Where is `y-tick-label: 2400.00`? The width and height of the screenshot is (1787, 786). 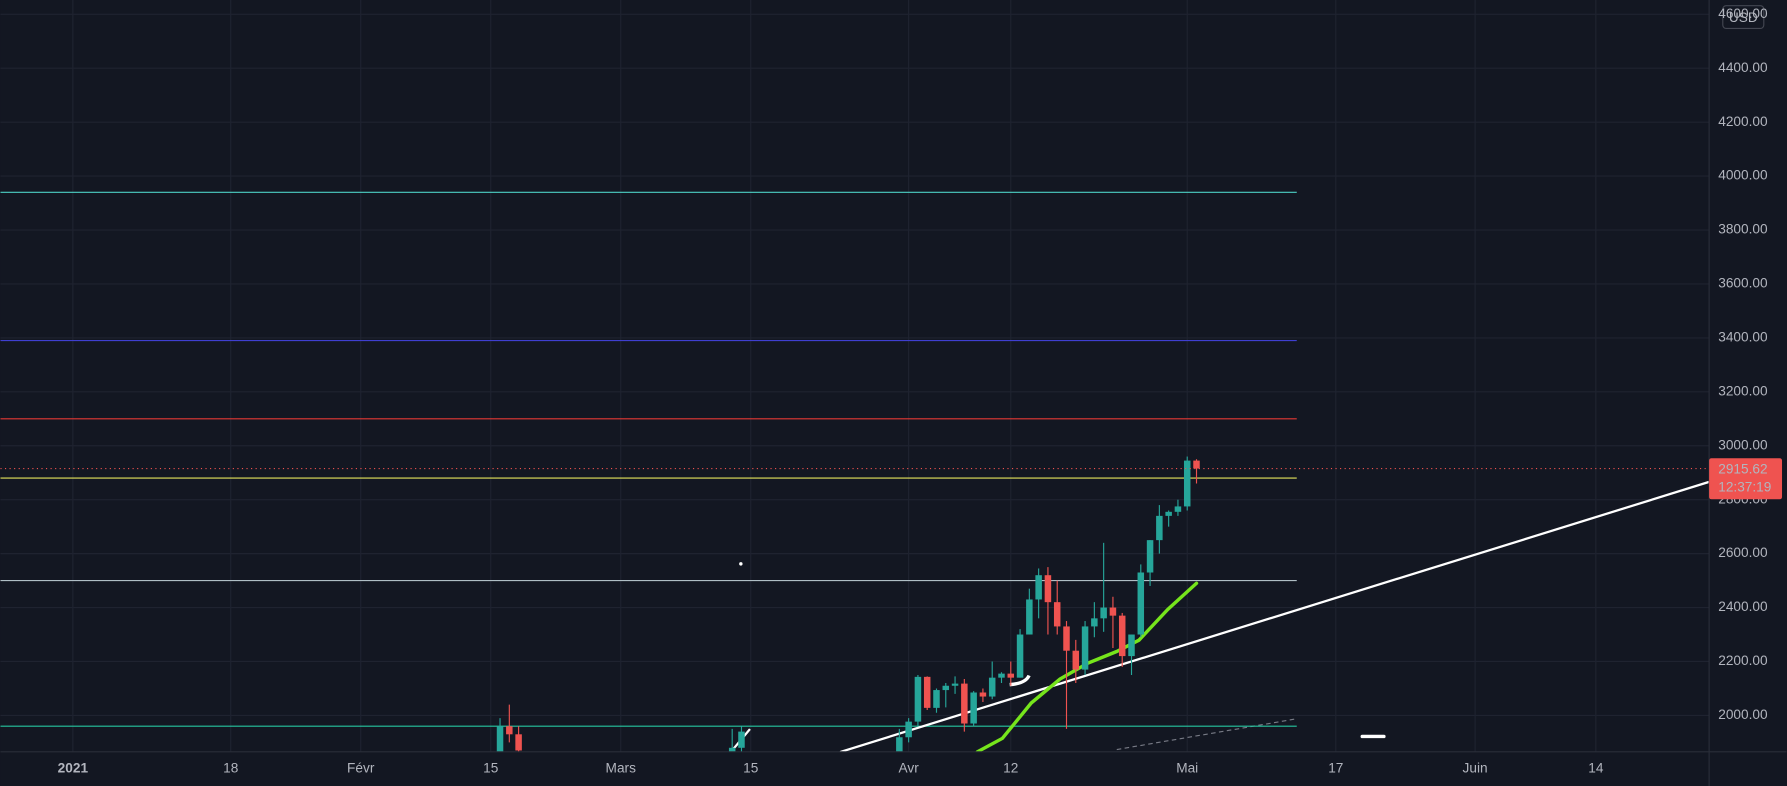
y-tick-label: 2400.00 is located at coordinates (1743, 606).